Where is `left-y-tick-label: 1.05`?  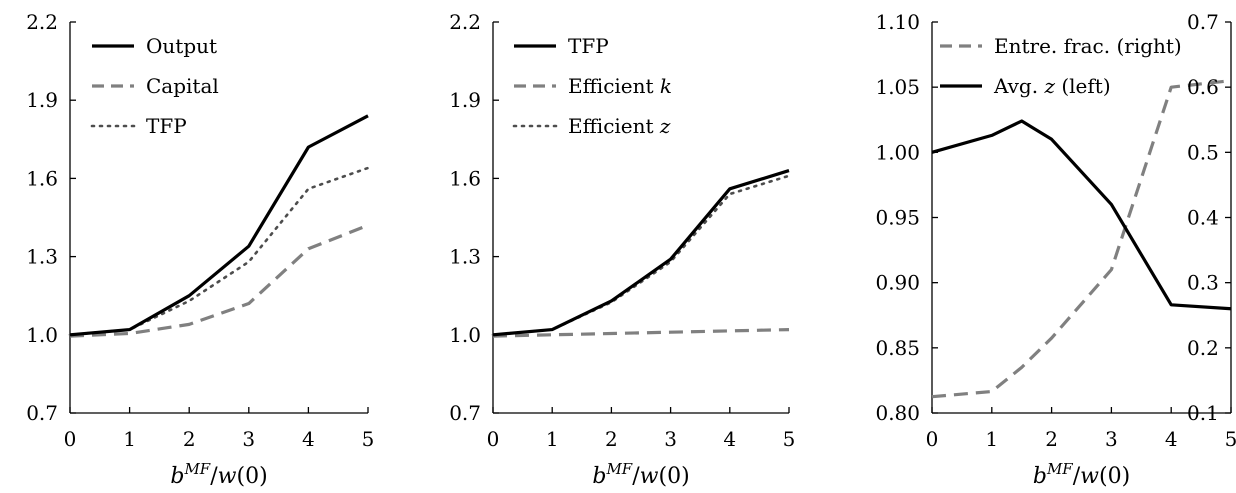
left-y-tick-label: 1.05 is located at coordinates (897, 87).